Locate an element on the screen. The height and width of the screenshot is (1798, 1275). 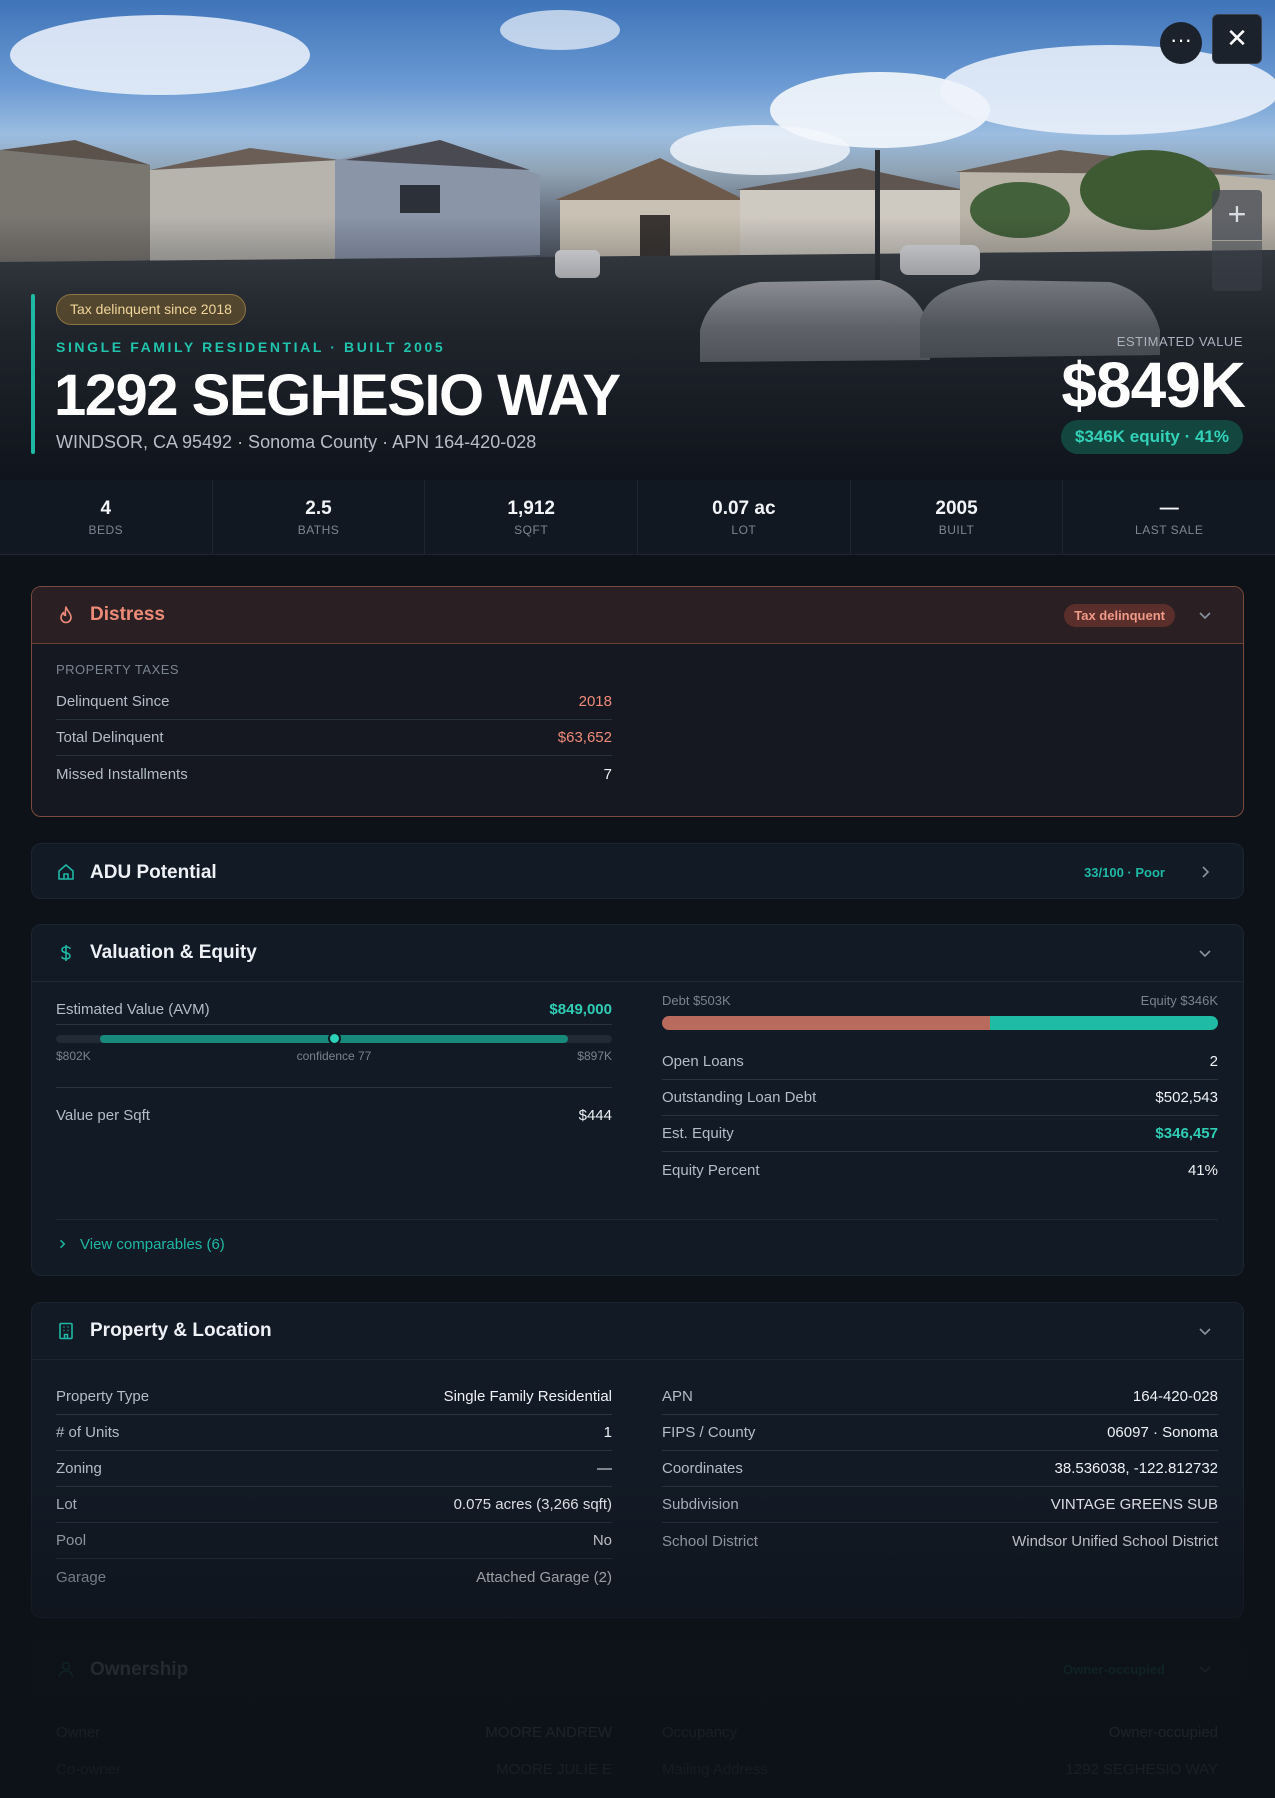
row-value: No is located at coordinates (602, 1540).